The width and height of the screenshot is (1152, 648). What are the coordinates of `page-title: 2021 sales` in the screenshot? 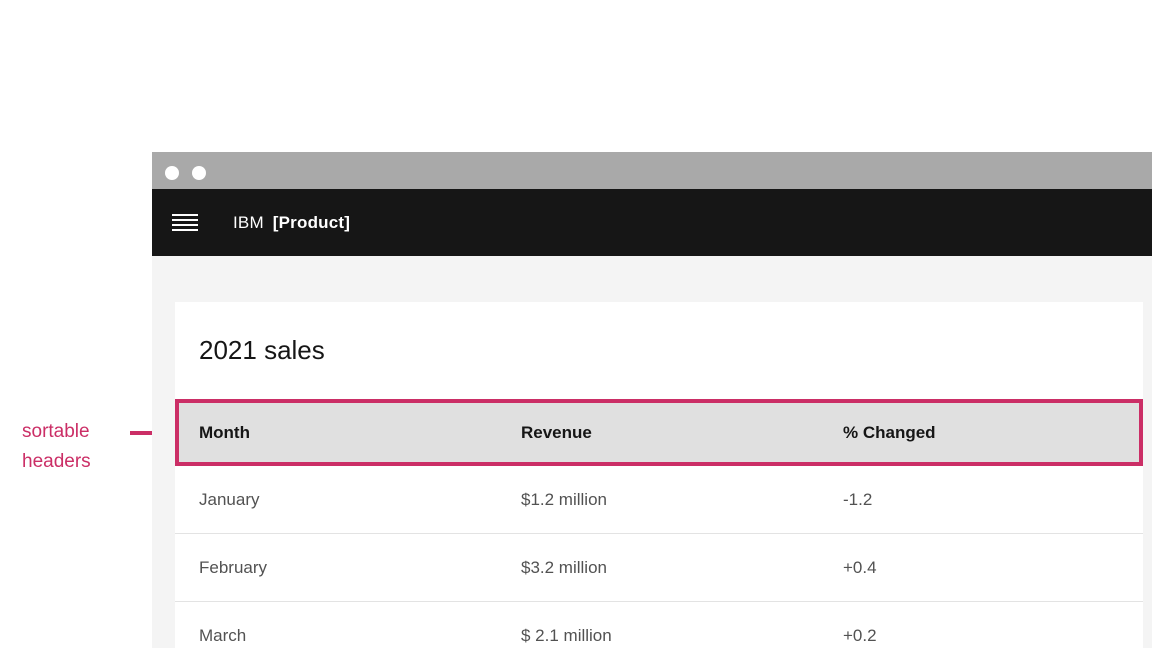 It's located at (262, 350).